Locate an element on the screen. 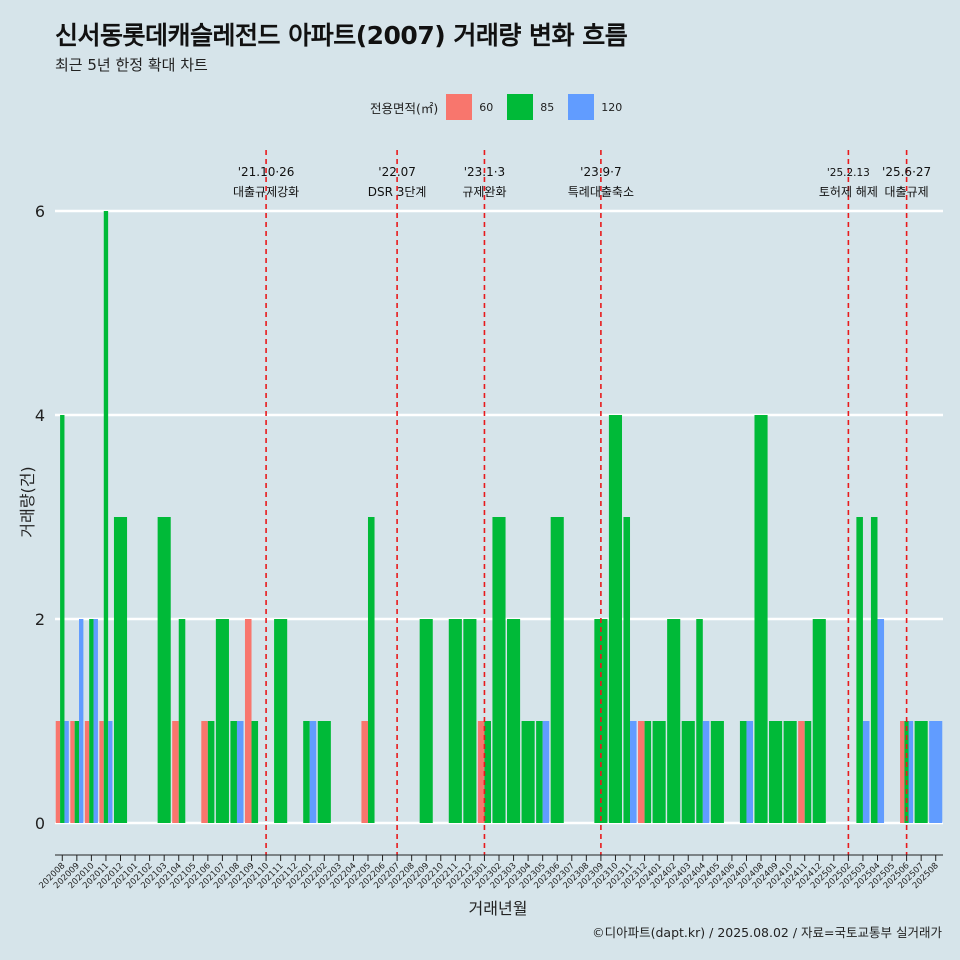  legend-label-85: 85 is located at coordinates (547, 107).